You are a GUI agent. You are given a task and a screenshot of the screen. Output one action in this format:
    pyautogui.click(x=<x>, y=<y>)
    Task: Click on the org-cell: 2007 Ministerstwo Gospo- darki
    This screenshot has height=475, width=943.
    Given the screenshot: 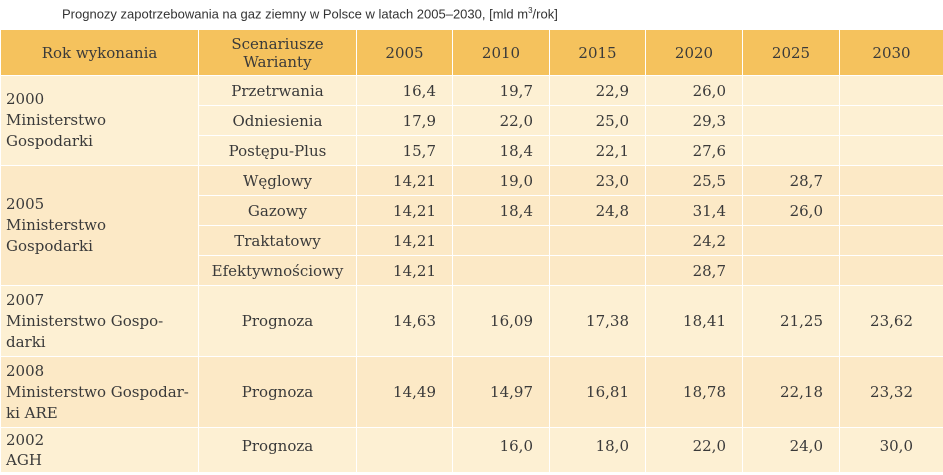 What is the action you would take?
    pyautogui.click(x=99, y=321)
    